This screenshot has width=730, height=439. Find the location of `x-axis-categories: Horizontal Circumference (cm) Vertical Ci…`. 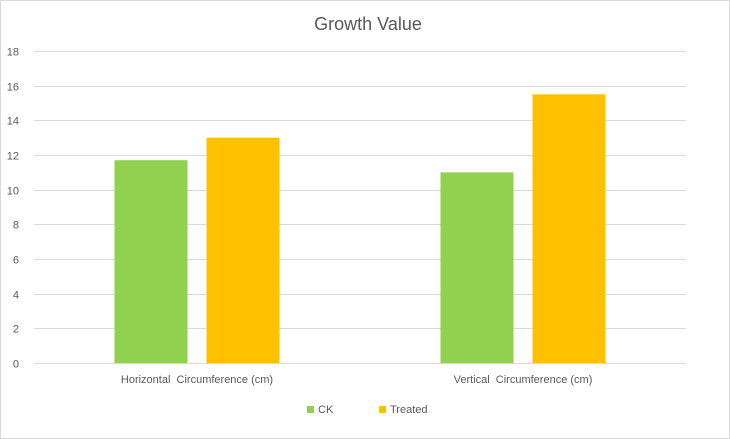

x-axis-categories: Horizontal Circumference (cm) Vertical Ci… is located at coordinates (356, 380).